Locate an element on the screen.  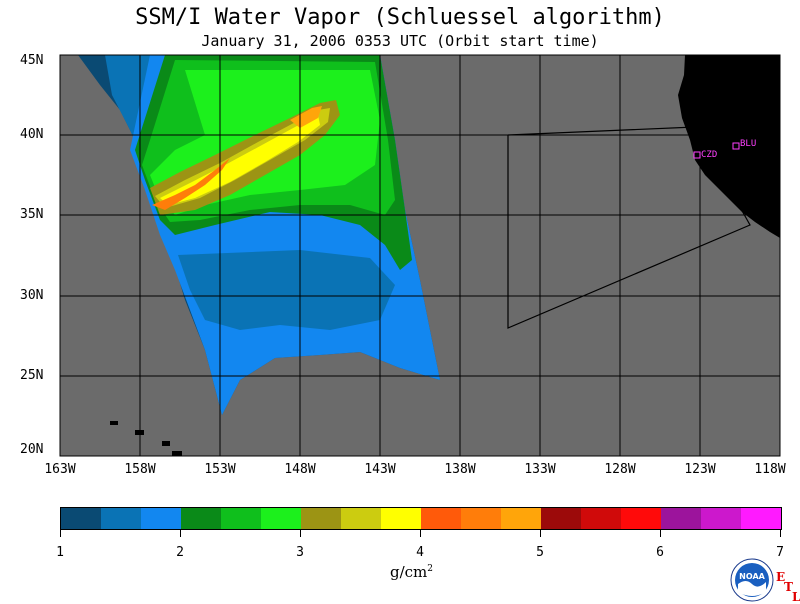
lon-label-163w: 163W is located at coordinates (60, 469).